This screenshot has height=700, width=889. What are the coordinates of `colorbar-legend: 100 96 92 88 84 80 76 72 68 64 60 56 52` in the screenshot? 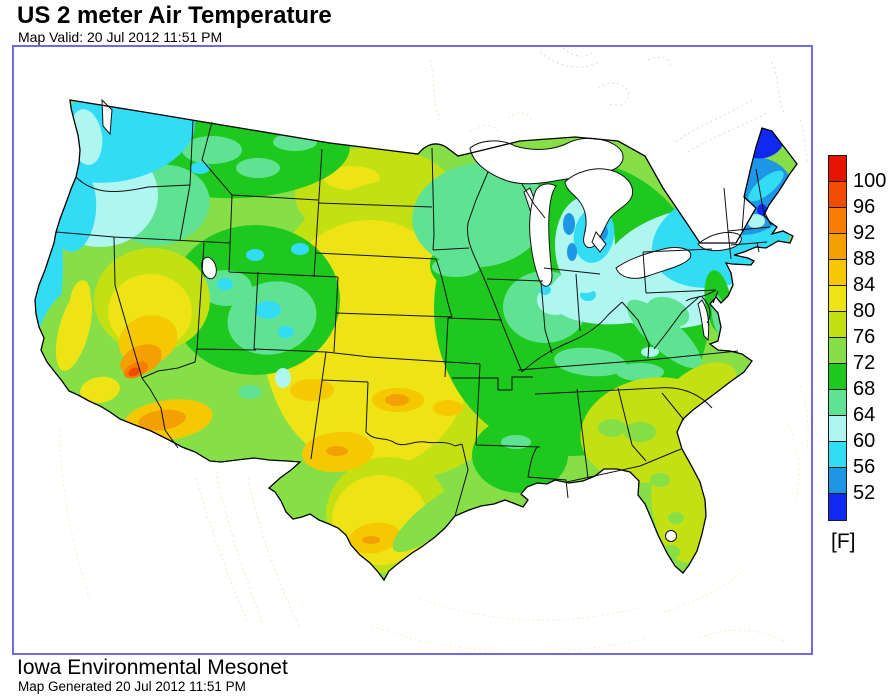 It's located at (858, 338).